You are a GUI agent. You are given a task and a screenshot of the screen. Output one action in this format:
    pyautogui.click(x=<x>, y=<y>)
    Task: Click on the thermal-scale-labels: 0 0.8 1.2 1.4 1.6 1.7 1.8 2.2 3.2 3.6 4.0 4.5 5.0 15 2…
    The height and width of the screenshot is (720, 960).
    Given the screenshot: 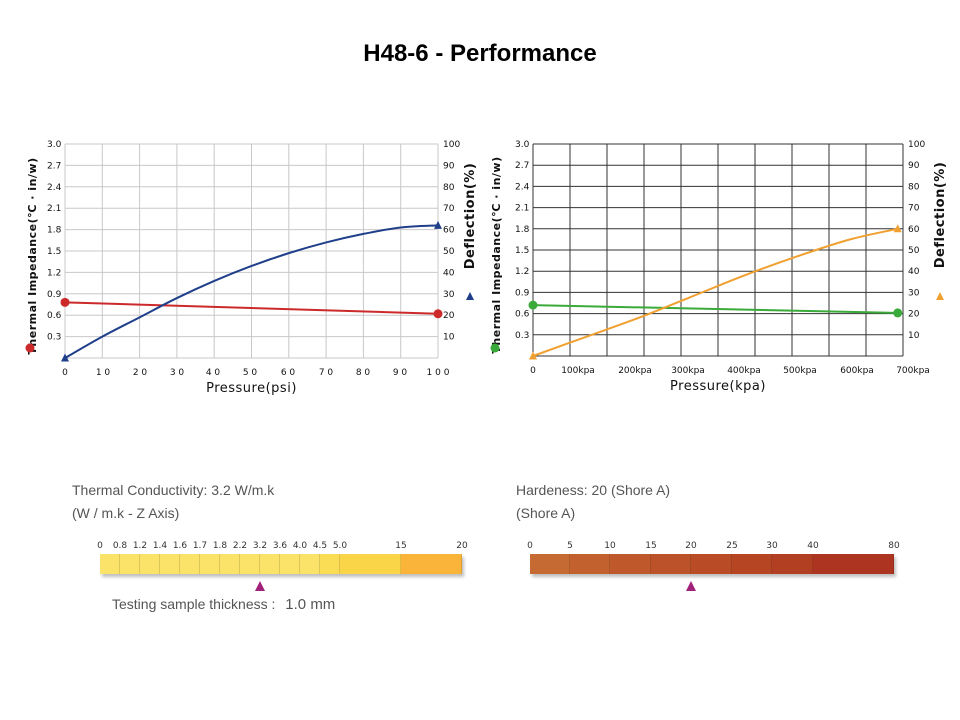 What is the action you would take?
    pyautogui.click(x=282, y=547)
    